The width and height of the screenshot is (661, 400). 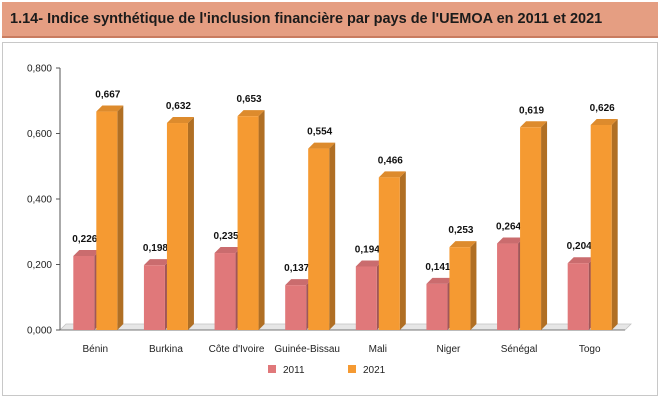 What do you see at coordinates (307, 349) in the screenshot?
I see `x-tick-label: Guinée-Bissau` at bounding box center [307, 349].